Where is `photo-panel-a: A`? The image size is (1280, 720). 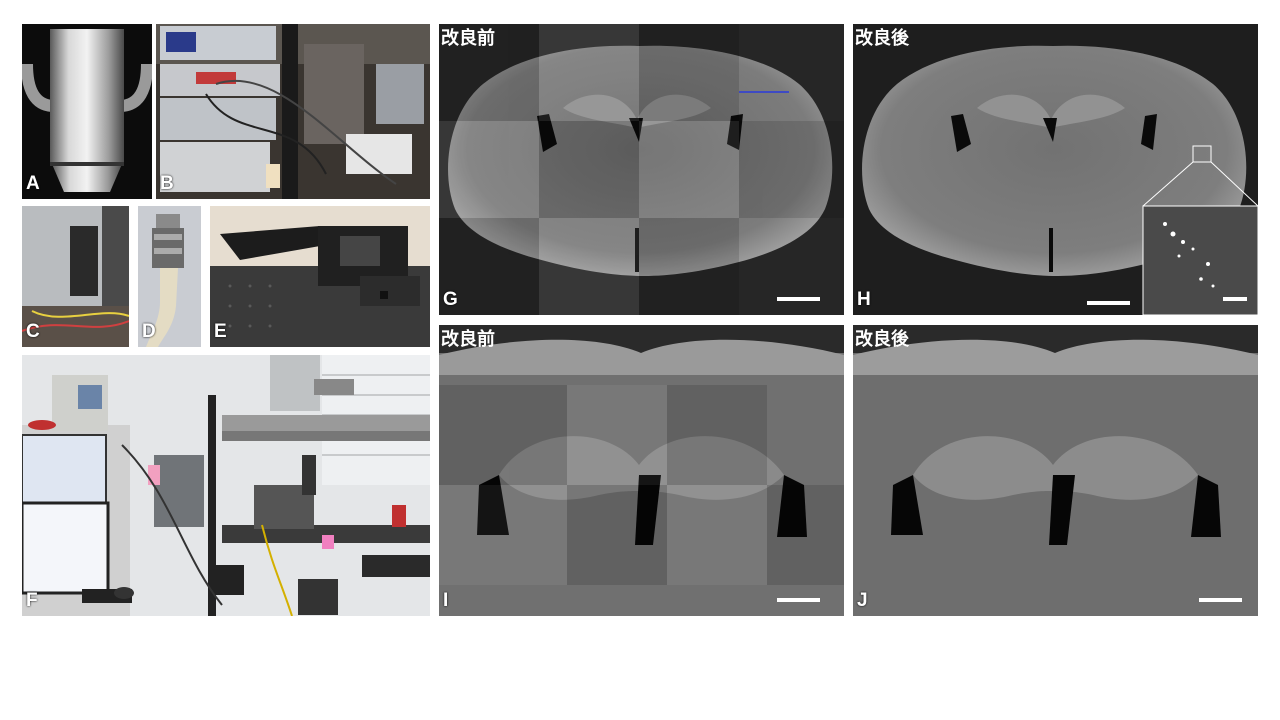
photo-panel-a: A is located at coordinates (87, 111).